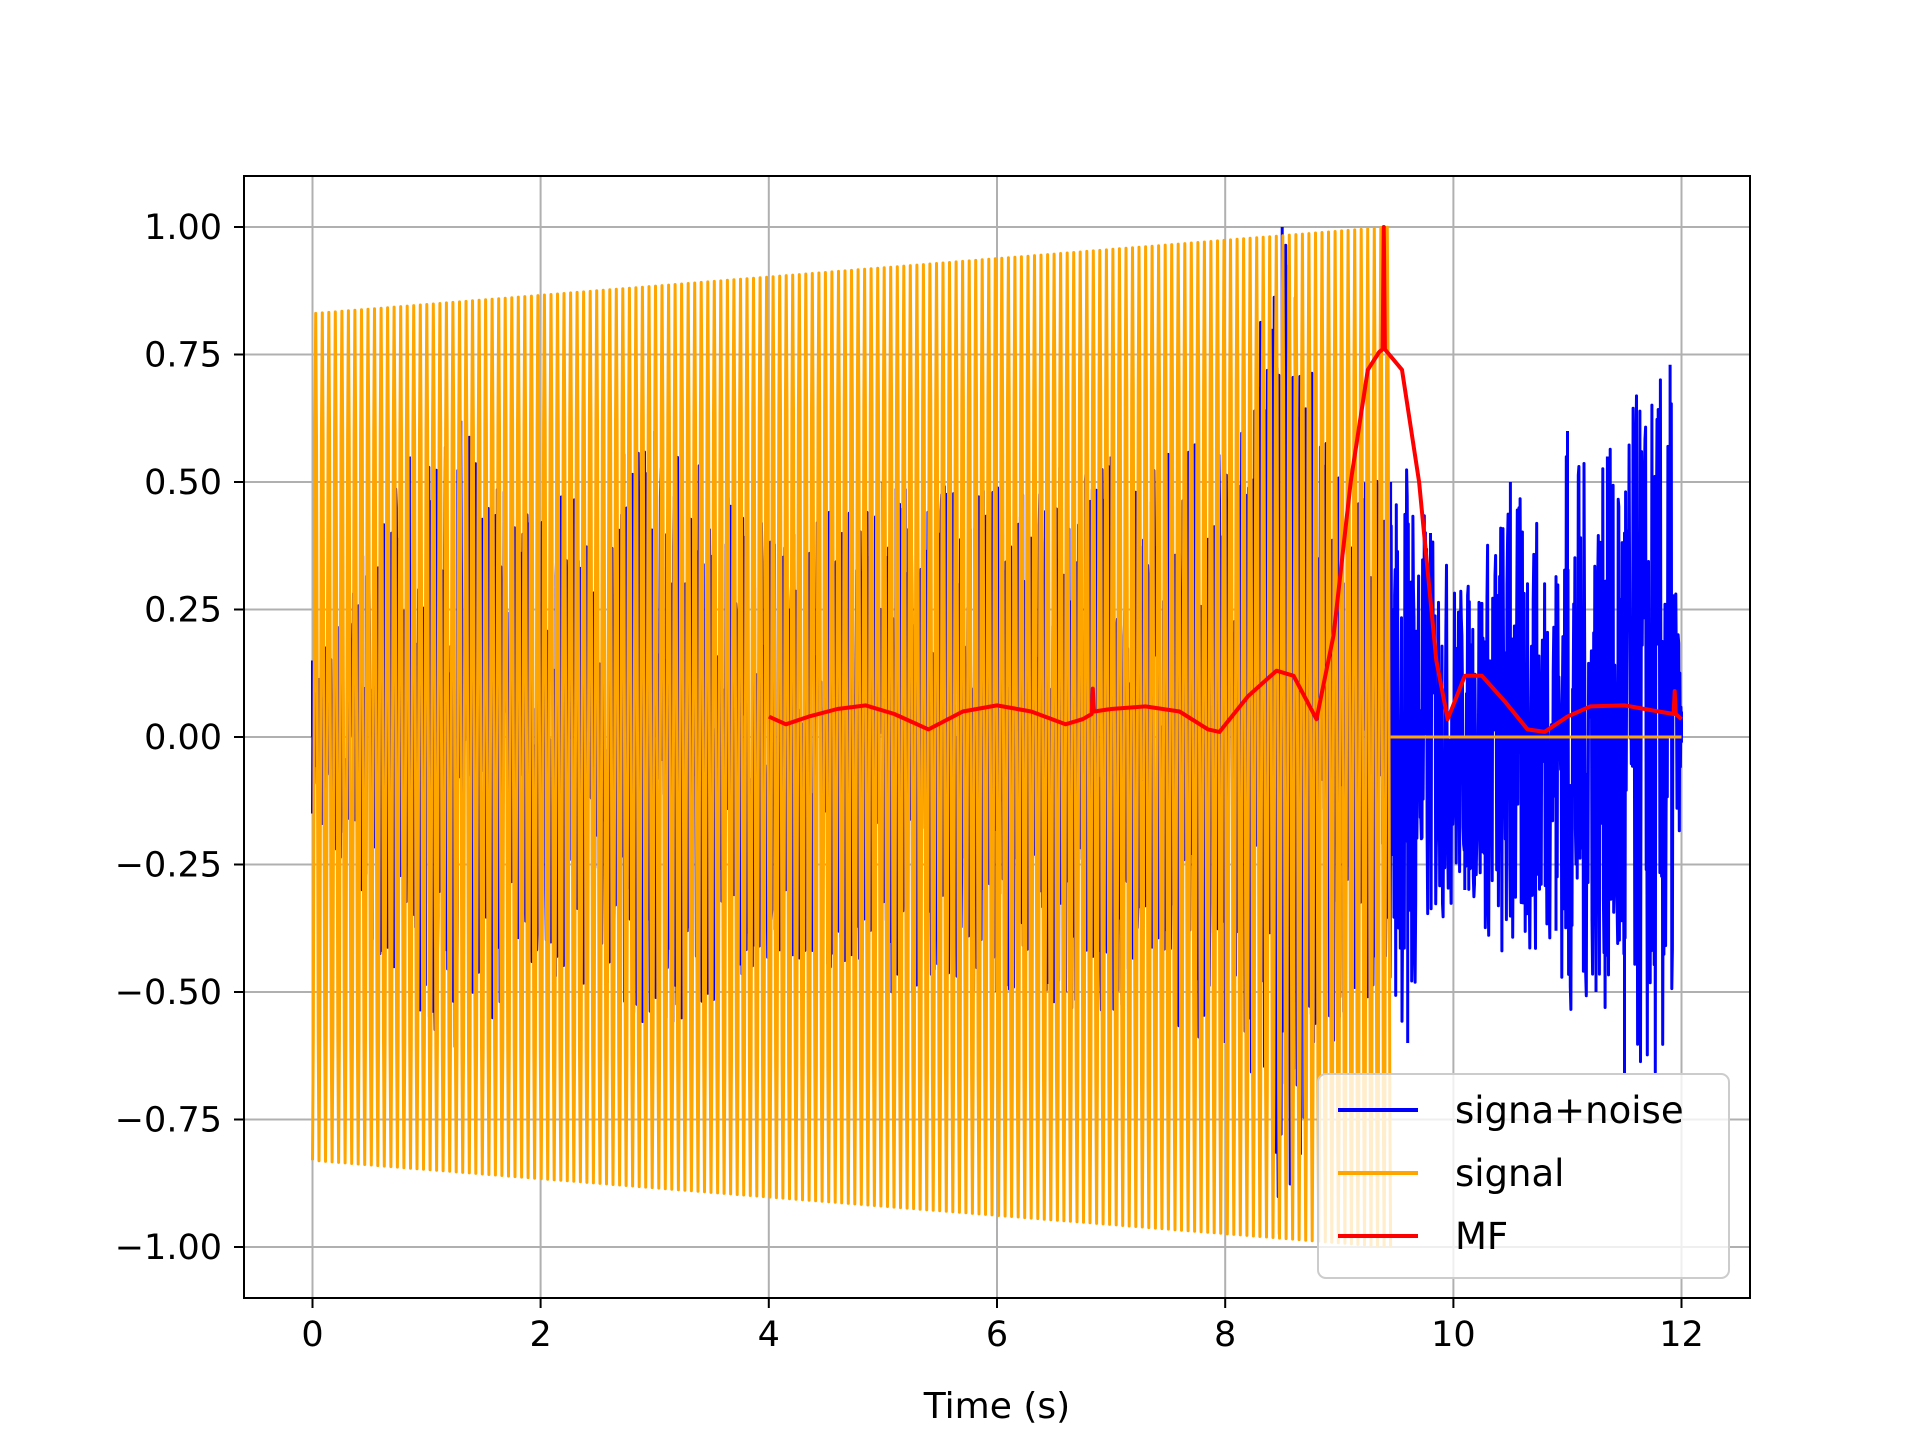 The width and height of the screenshot is (1920, 1440). I want to click on x-tick-label: 12, so click(1681, 1335).